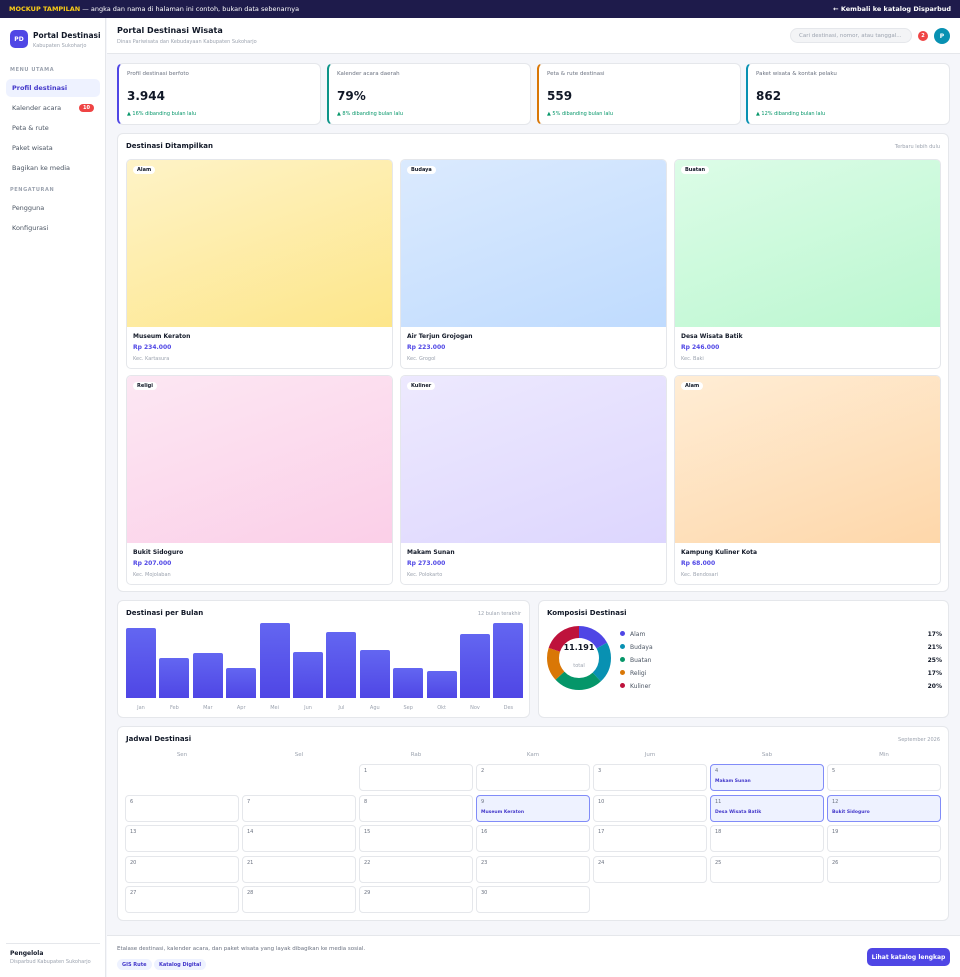 The image size is (960, 977). What do you see at coordinates (30, 228) in the screenshot?
I see `sidebar-item-label: Konfigurasi` at bounding box center [30, 228].